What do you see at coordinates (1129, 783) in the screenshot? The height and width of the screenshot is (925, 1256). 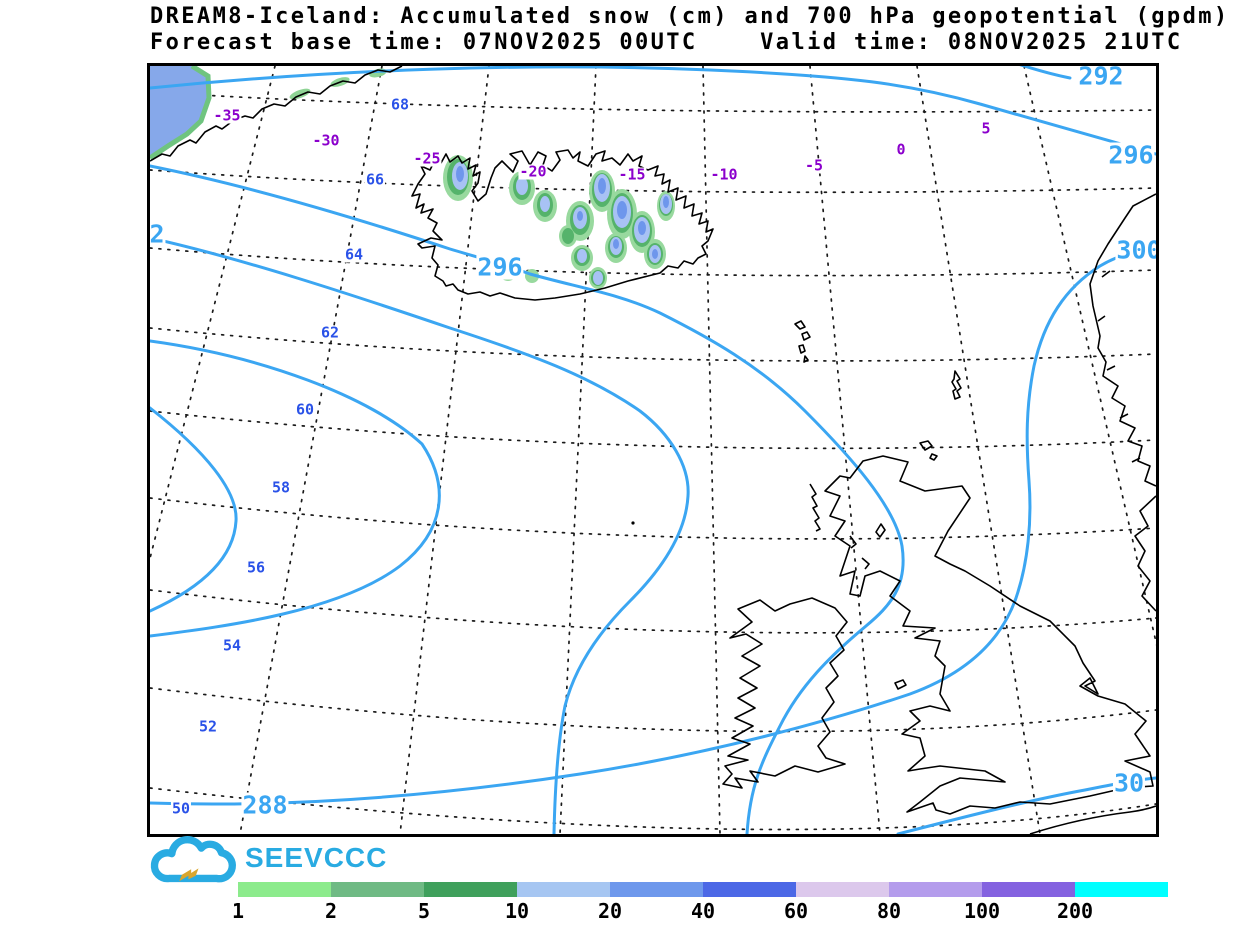 I see `contour-label: 30` at bounding box center [1129, 783].